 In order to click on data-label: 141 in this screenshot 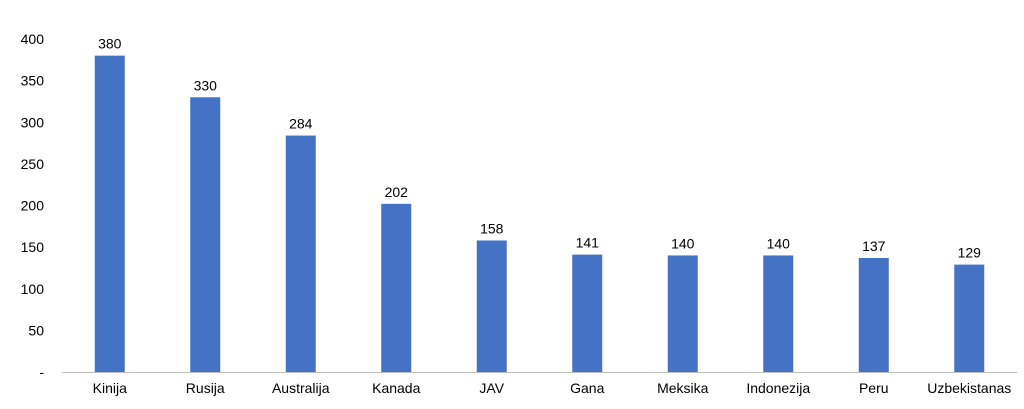, I will do `click(588, 243)`.